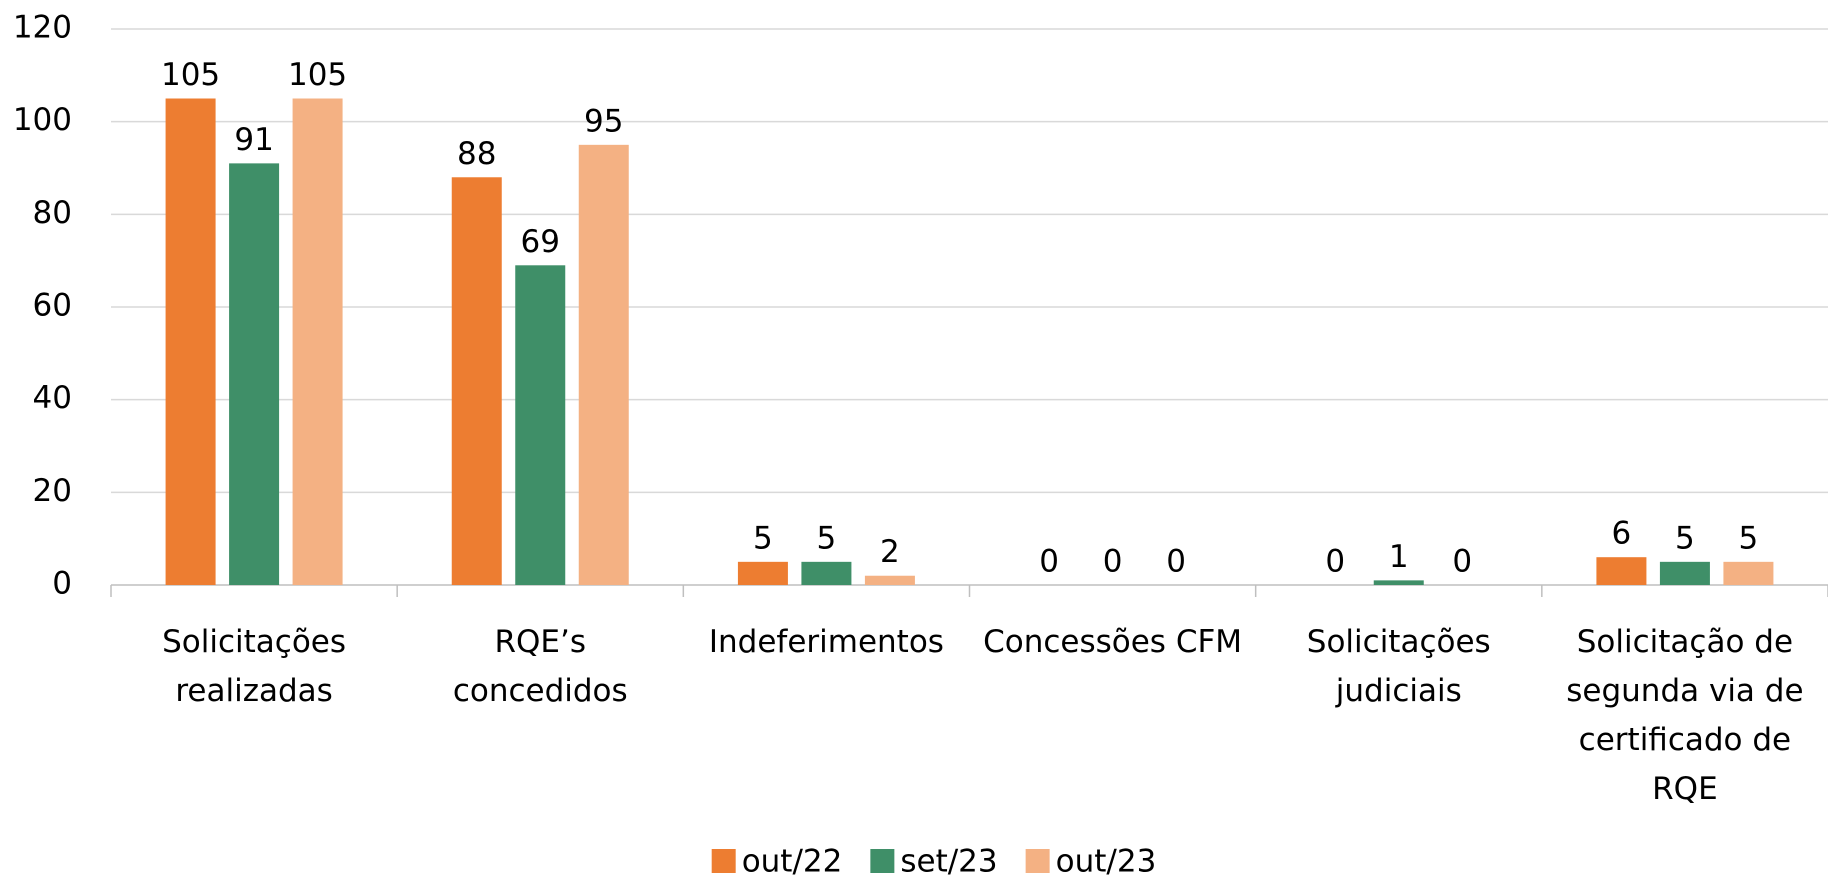 This screenshot has width=1828, height=879. I want to click on y-tick-label: 80, so click(52, 213).